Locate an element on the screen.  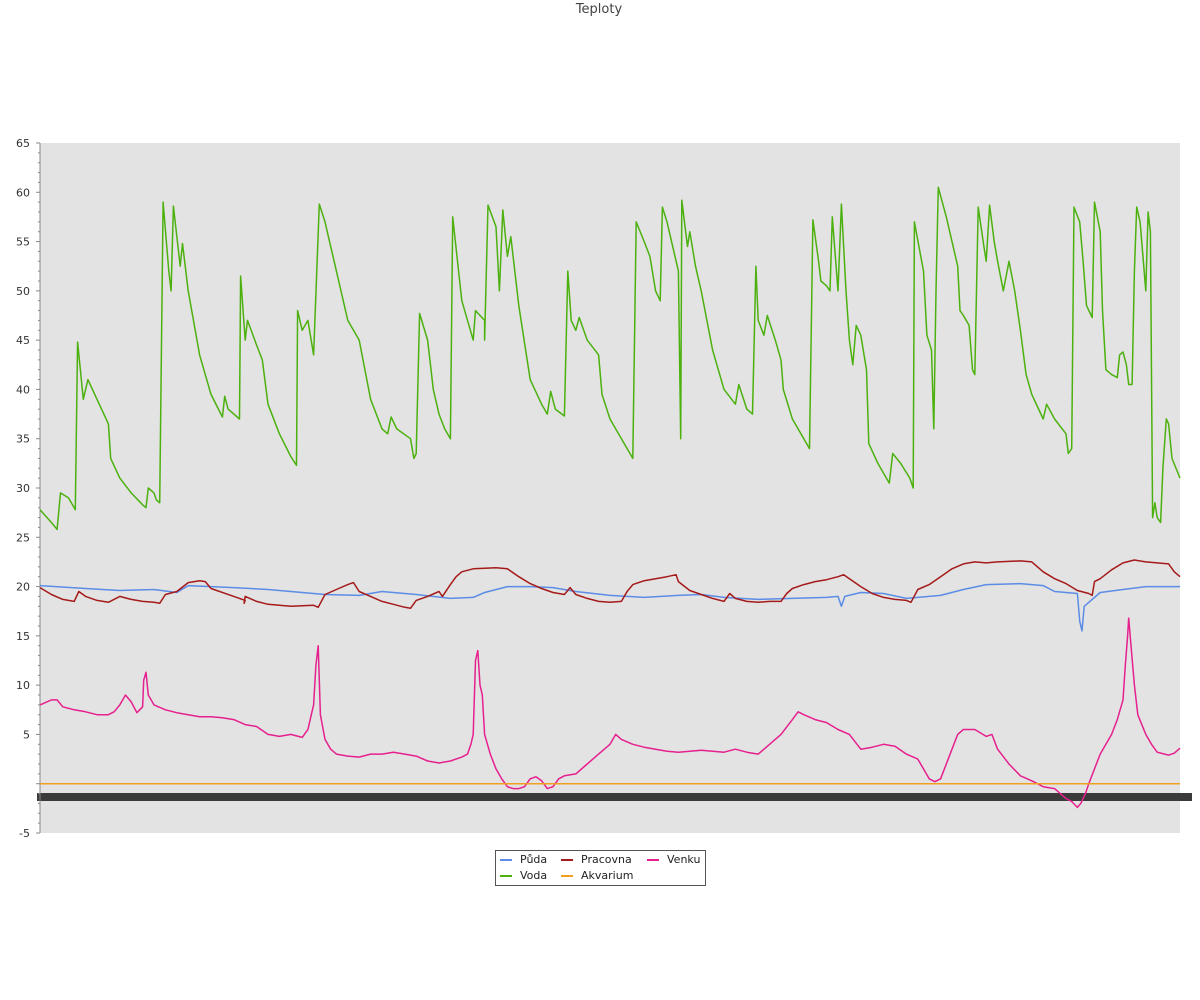
x-axis is located at coordinates (614, 797).